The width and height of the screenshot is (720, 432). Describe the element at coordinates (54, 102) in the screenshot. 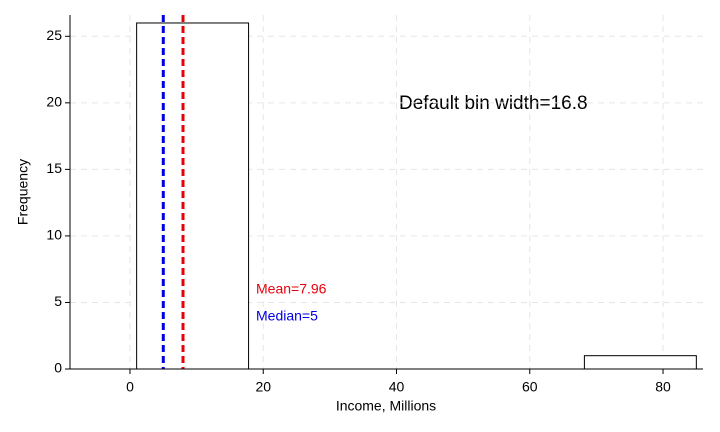

I see `y-tick-label: 20` at that location.